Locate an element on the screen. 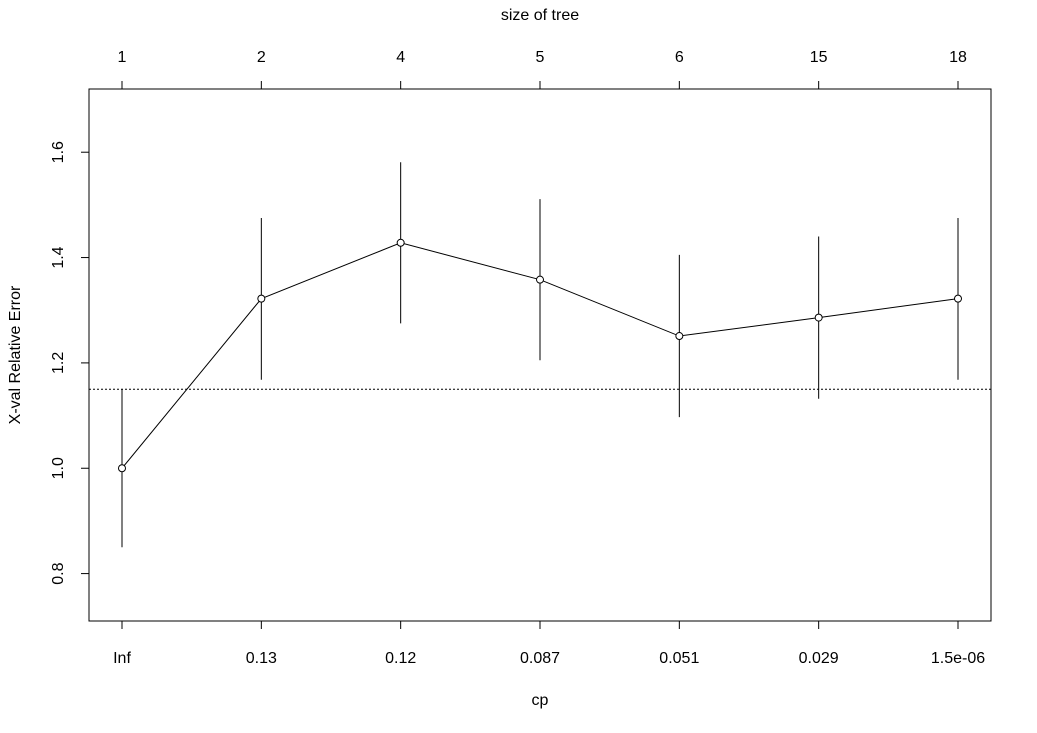  bottom-axis: Inf 0.13 0.12 0.087 0.051 0.029 1.5e-06 is located at coordinates (549, 643).